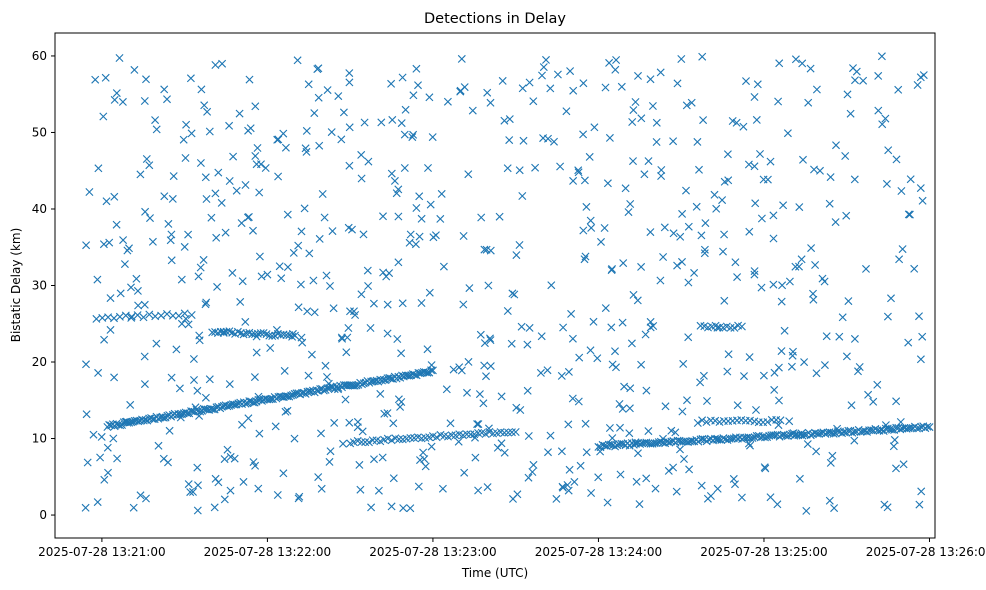 The height and width of the screenshot is (590, 986). Describe the element at coordinates (39, 56) in the screenshot. I see `y-tick-label: 60` at that location.